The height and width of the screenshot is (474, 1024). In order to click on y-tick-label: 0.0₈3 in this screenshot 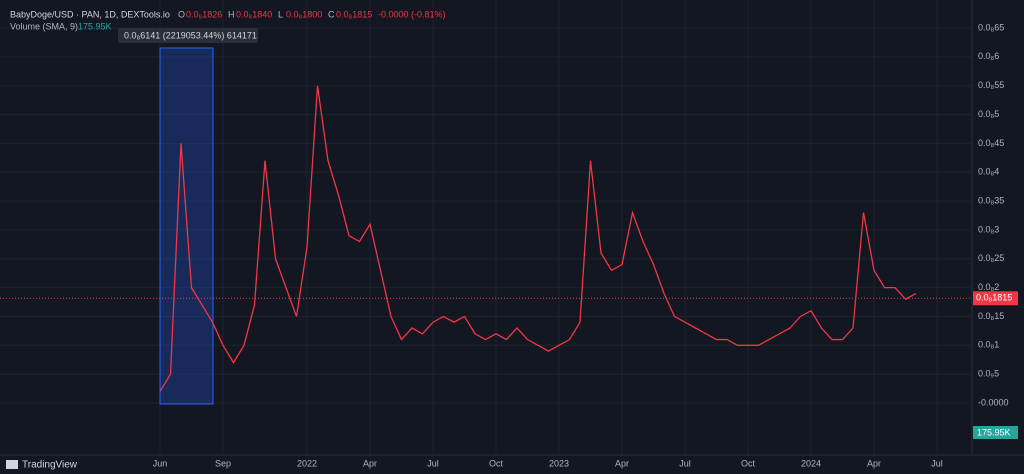, I will do `click(988, 229)`.